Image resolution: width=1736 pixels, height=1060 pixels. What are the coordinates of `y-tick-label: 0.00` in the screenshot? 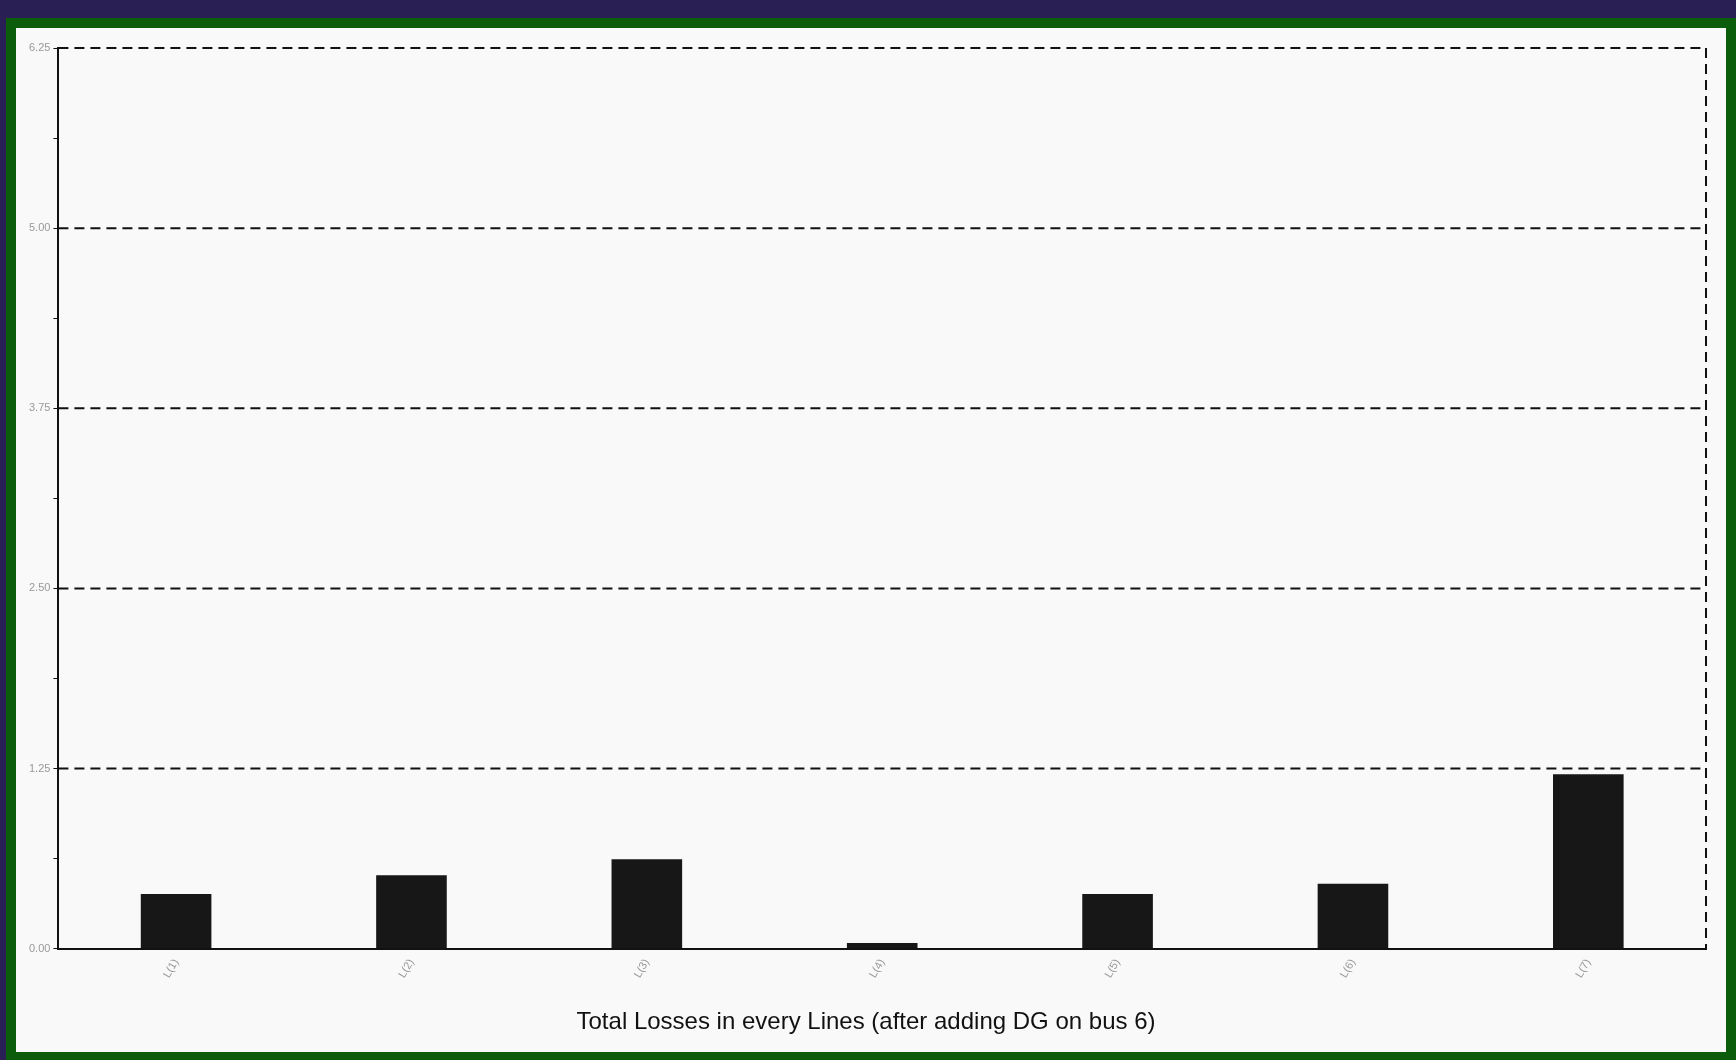 It's located at (39, 947).